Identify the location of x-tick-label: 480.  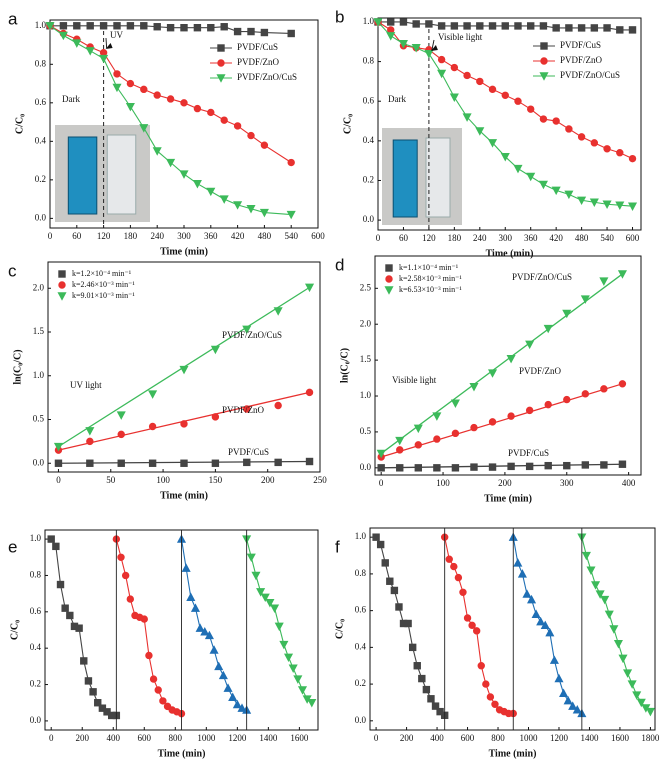
(582, 238).